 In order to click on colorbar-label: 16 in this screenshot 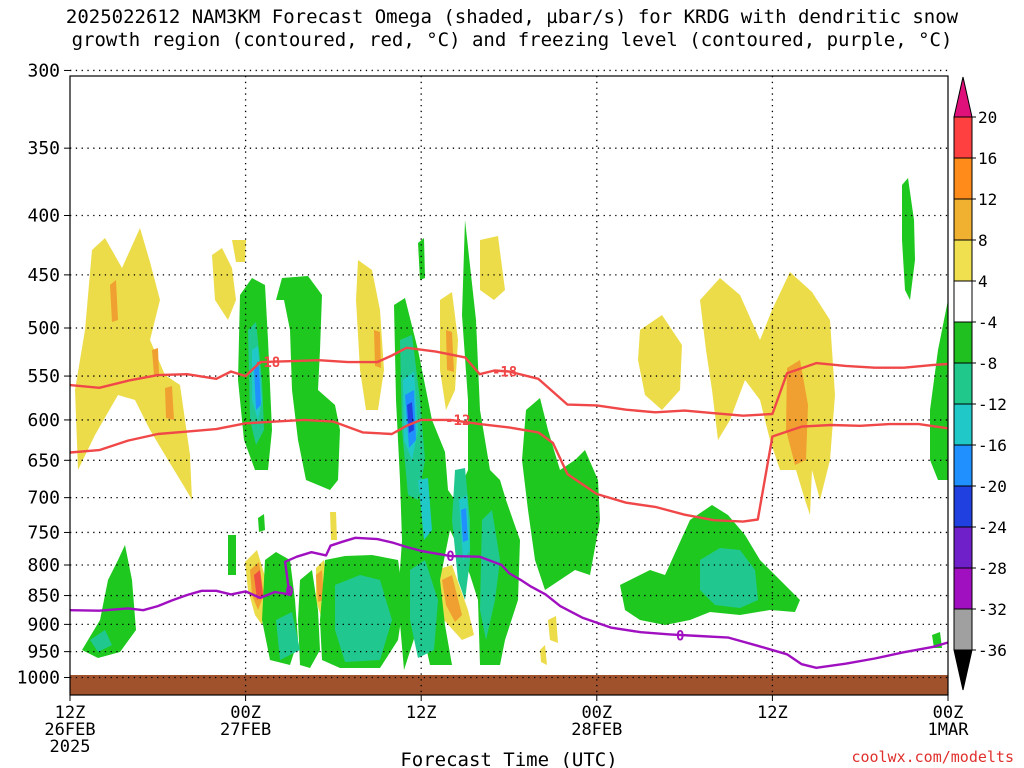, I will do `click(987, 158)`.